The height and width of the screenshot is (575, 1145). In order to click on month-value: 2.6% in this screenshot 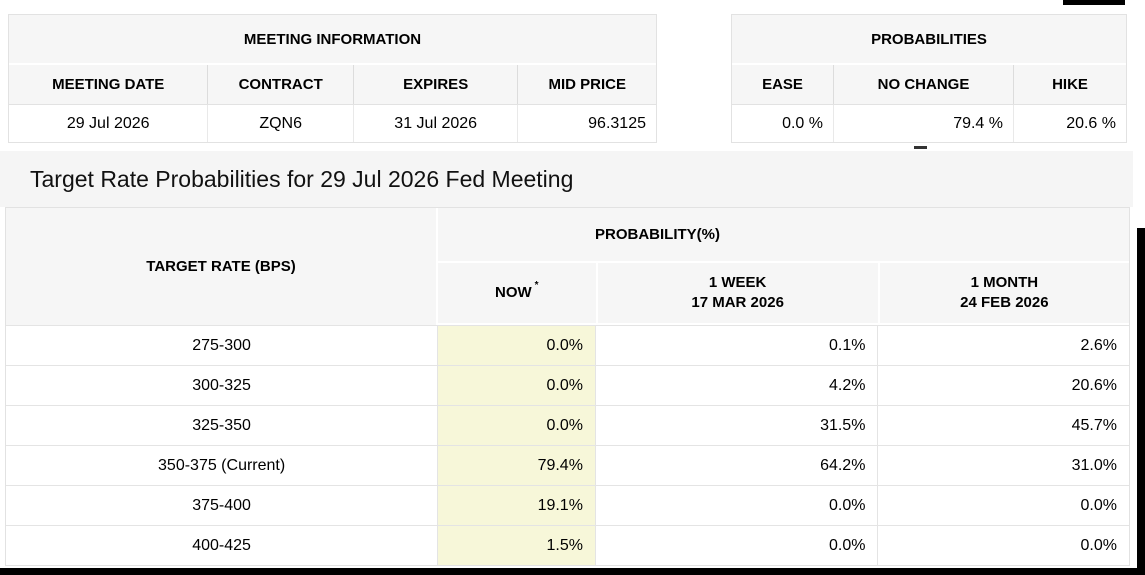, I will do `click(1003, 345)`.